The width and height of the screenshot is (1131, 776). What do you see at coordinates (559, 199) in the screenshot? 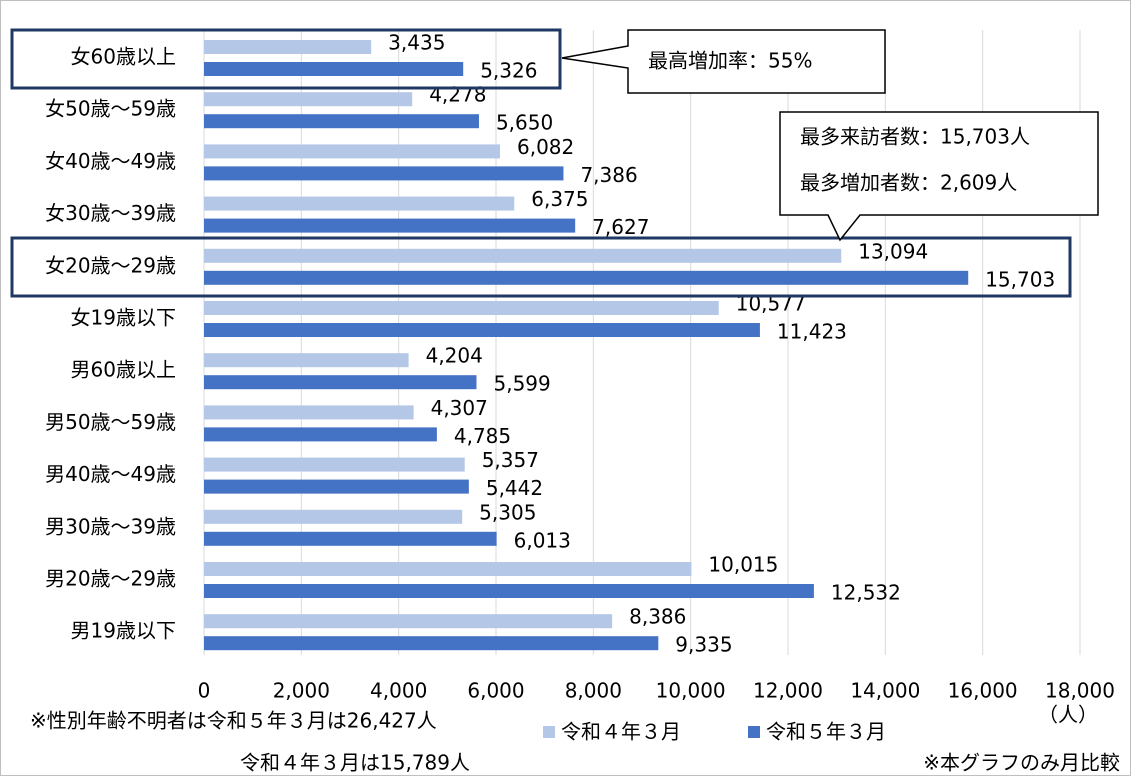
I see `value-label: 6,375` at bounding box center [559, 199].